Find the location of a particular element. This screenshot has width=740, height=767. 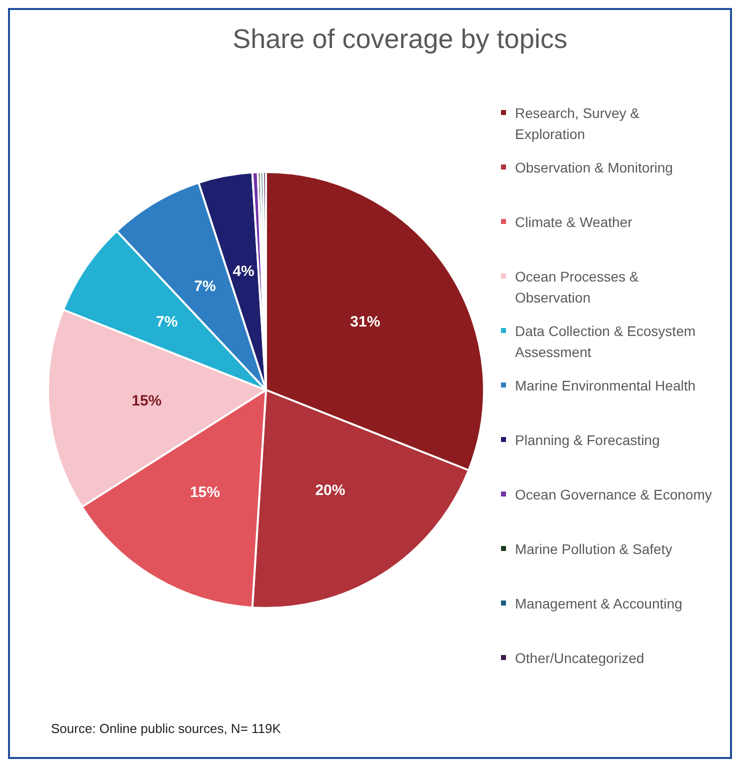

legend-label: Research, Survey & Exploration is located at coordinates (577, 123).